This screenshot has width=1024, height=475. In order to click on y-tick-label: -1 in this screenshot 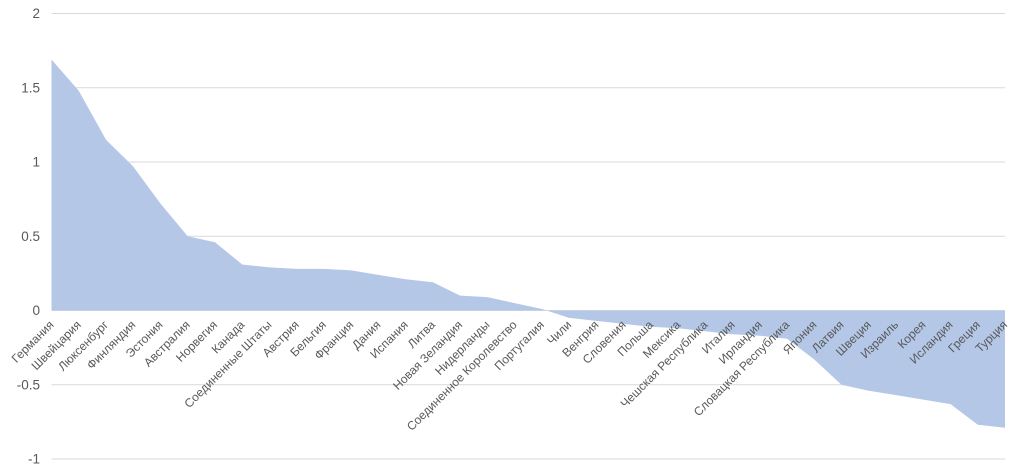, I will do `click(34, 459)`.